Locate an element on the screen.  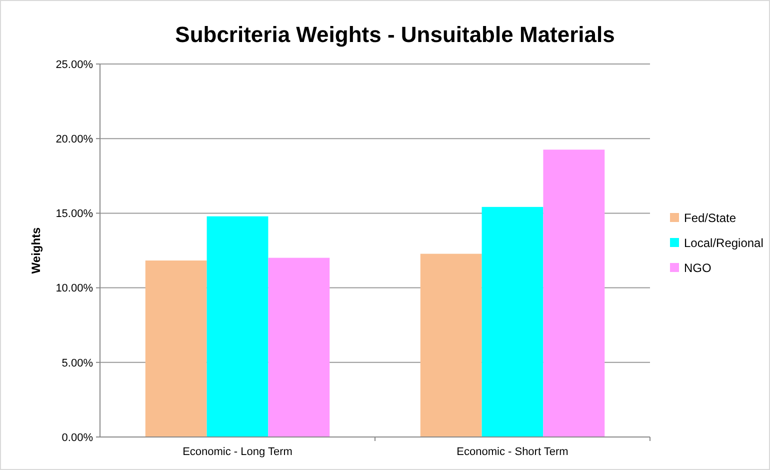
y-tick-label: 10.00% is located at coordinates (75, 288).